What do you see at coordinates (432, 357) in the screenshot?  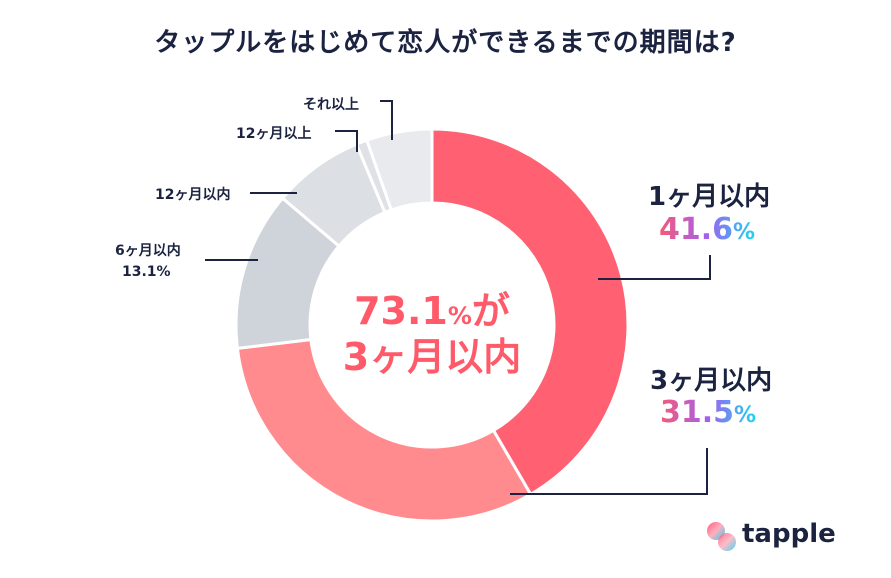 I see `center-text-line2: 3ヶ月以内` at bounding box center [432, 357].